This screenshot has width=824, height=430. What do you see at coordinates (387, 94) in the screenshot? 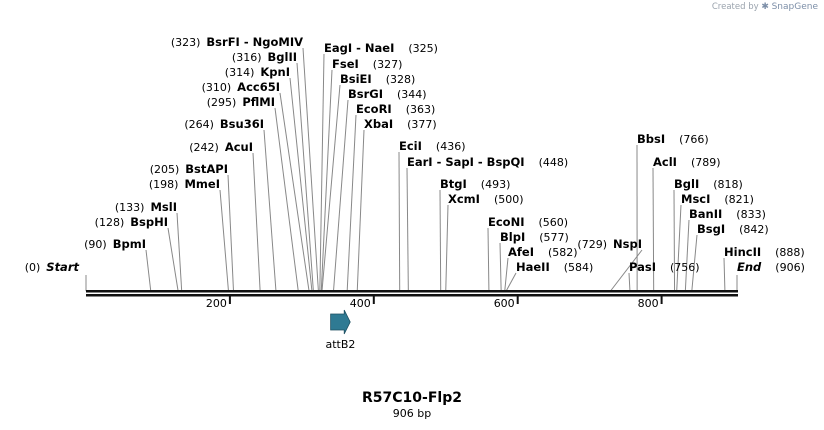
I see `enzyme-site: BsrGI (344)` at bounding box center [387, 94].